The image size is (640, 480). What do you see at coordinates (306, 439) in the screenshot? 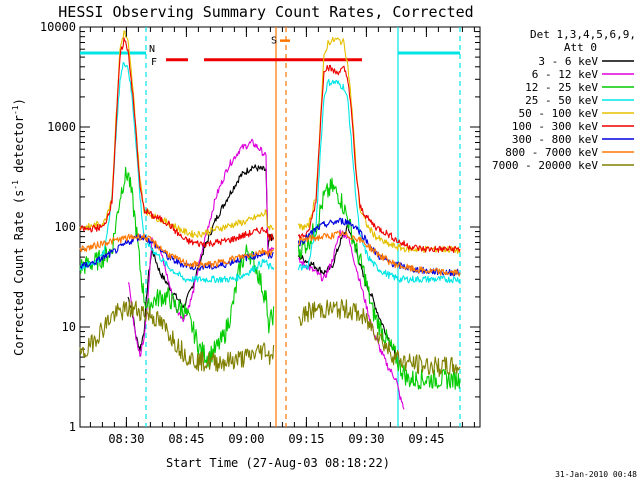
I see `x-tick-label: 09:15` at bounding box center [306, 439].